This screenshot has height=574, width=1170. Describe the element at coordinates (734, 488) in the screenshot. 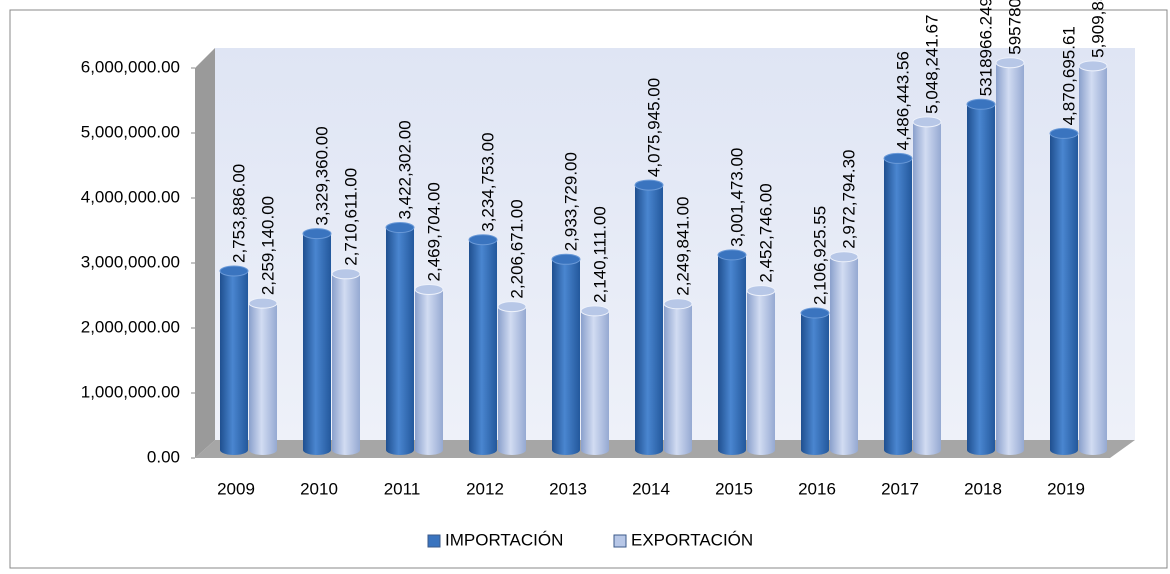

I see `x-tick-label: 2015` at that location.